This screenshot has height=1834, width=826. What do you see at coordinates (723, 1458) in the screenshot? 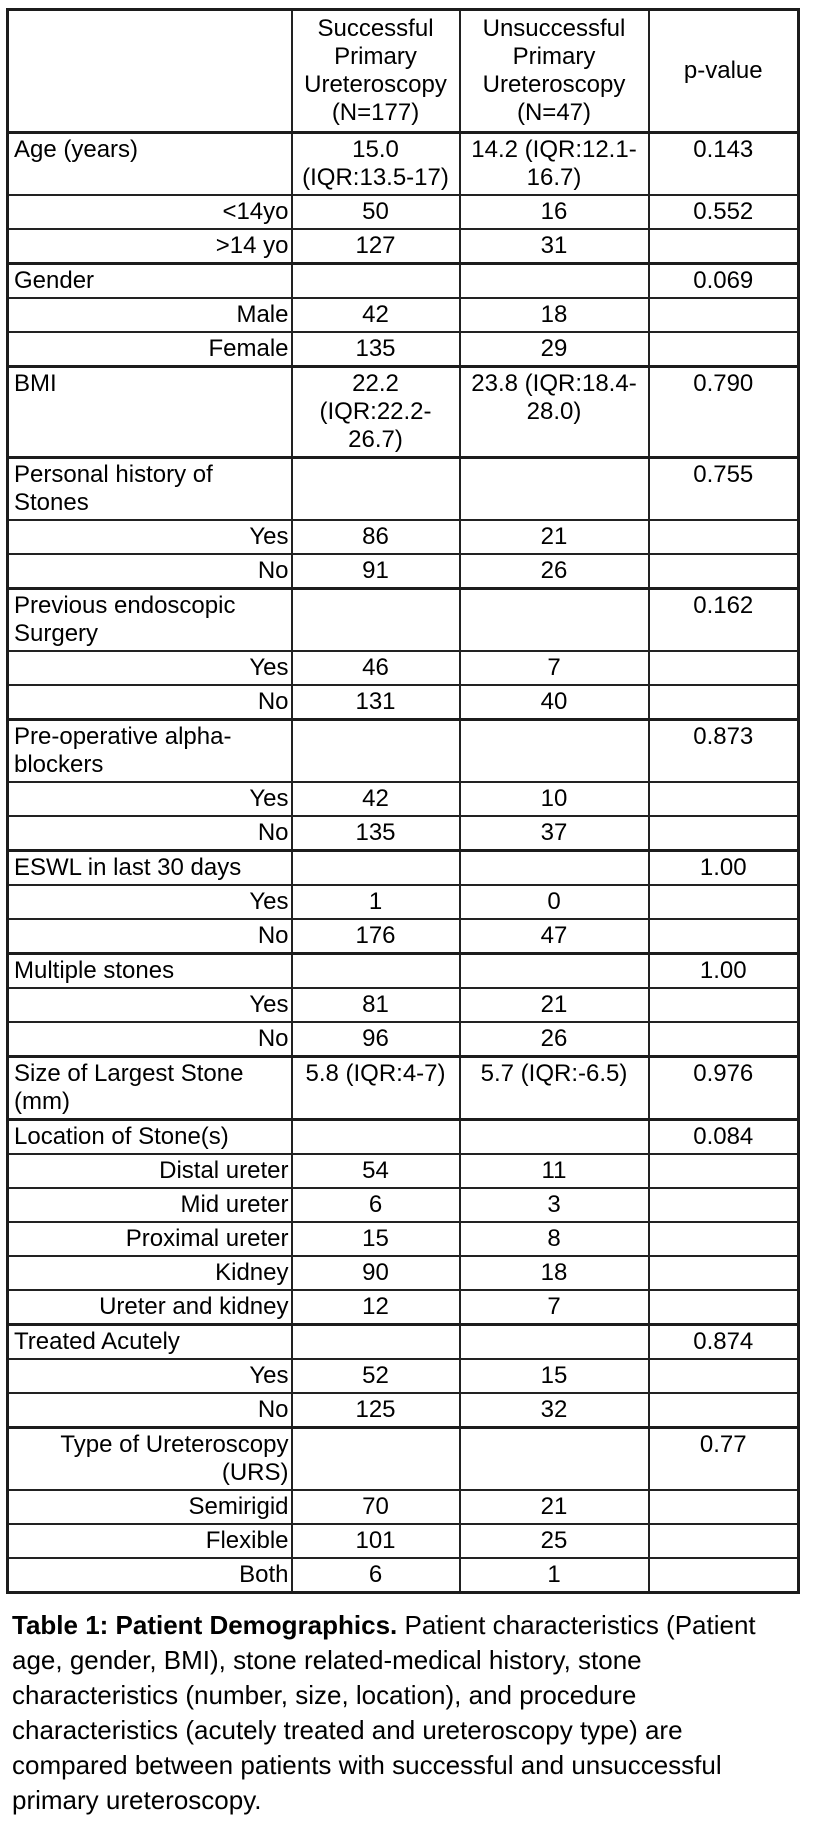
I see `pvalue-cell: 0.77` at bounding box center [723, 1458].